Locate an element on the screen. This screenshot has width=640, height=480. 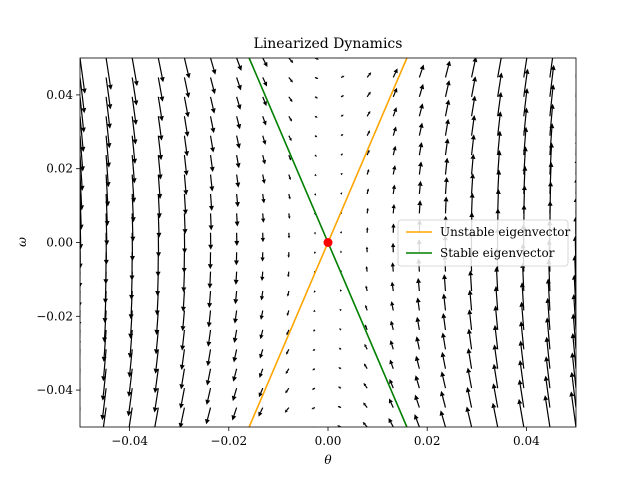
chart-title: Linearized Dynamics is located at coordinates (328, 44).